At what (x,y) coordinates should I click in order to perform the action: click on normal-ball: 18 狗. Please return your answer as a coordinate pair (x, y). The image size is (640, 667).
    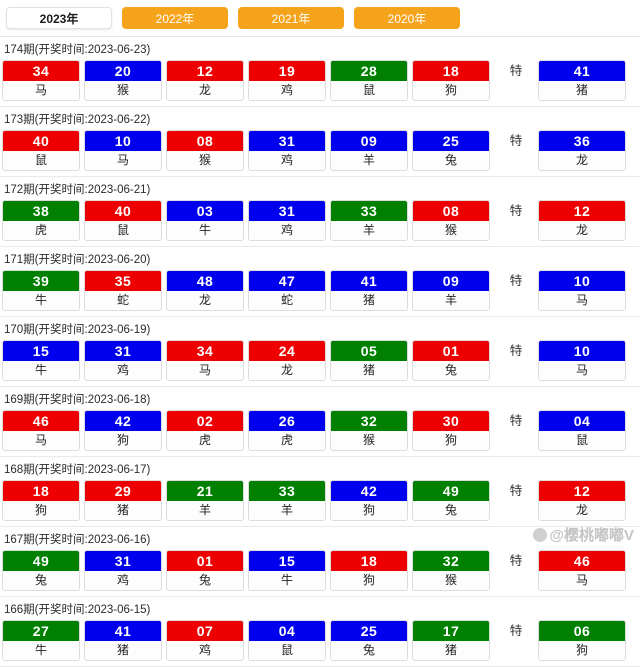
    Looking at the image, I should click on (369, 570).